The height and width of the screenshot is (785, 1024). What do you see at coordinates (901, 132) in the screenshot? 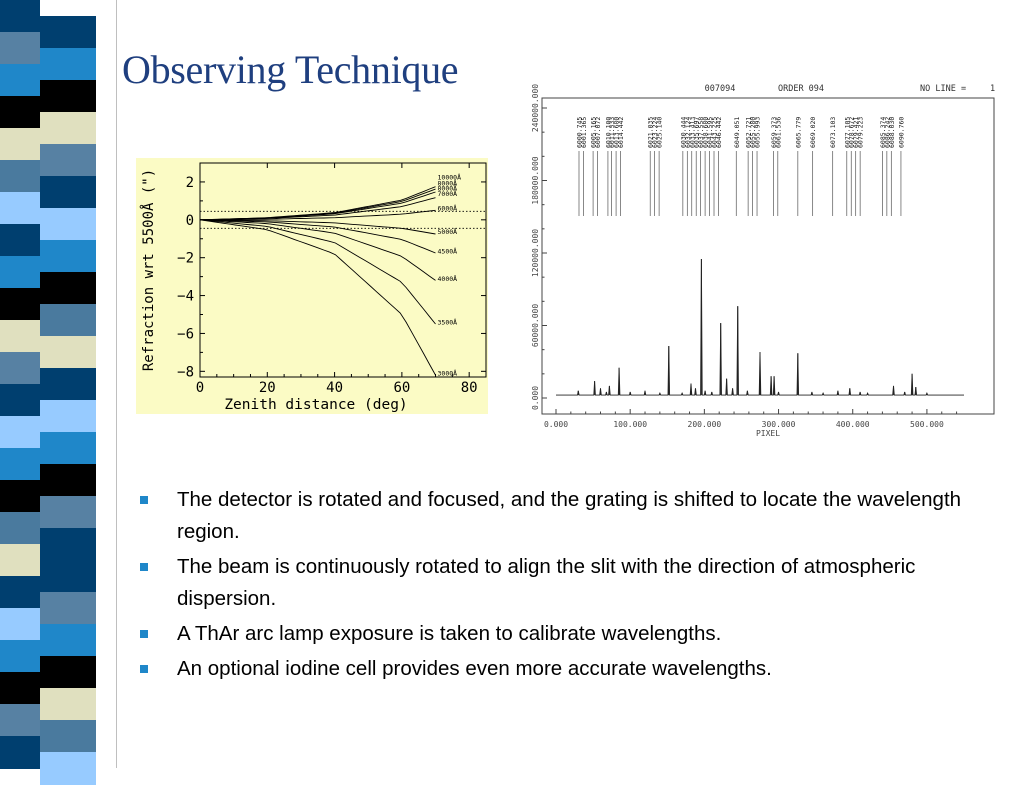
I see `line-id-label: 6090.760` at bounding box center [901, 132].